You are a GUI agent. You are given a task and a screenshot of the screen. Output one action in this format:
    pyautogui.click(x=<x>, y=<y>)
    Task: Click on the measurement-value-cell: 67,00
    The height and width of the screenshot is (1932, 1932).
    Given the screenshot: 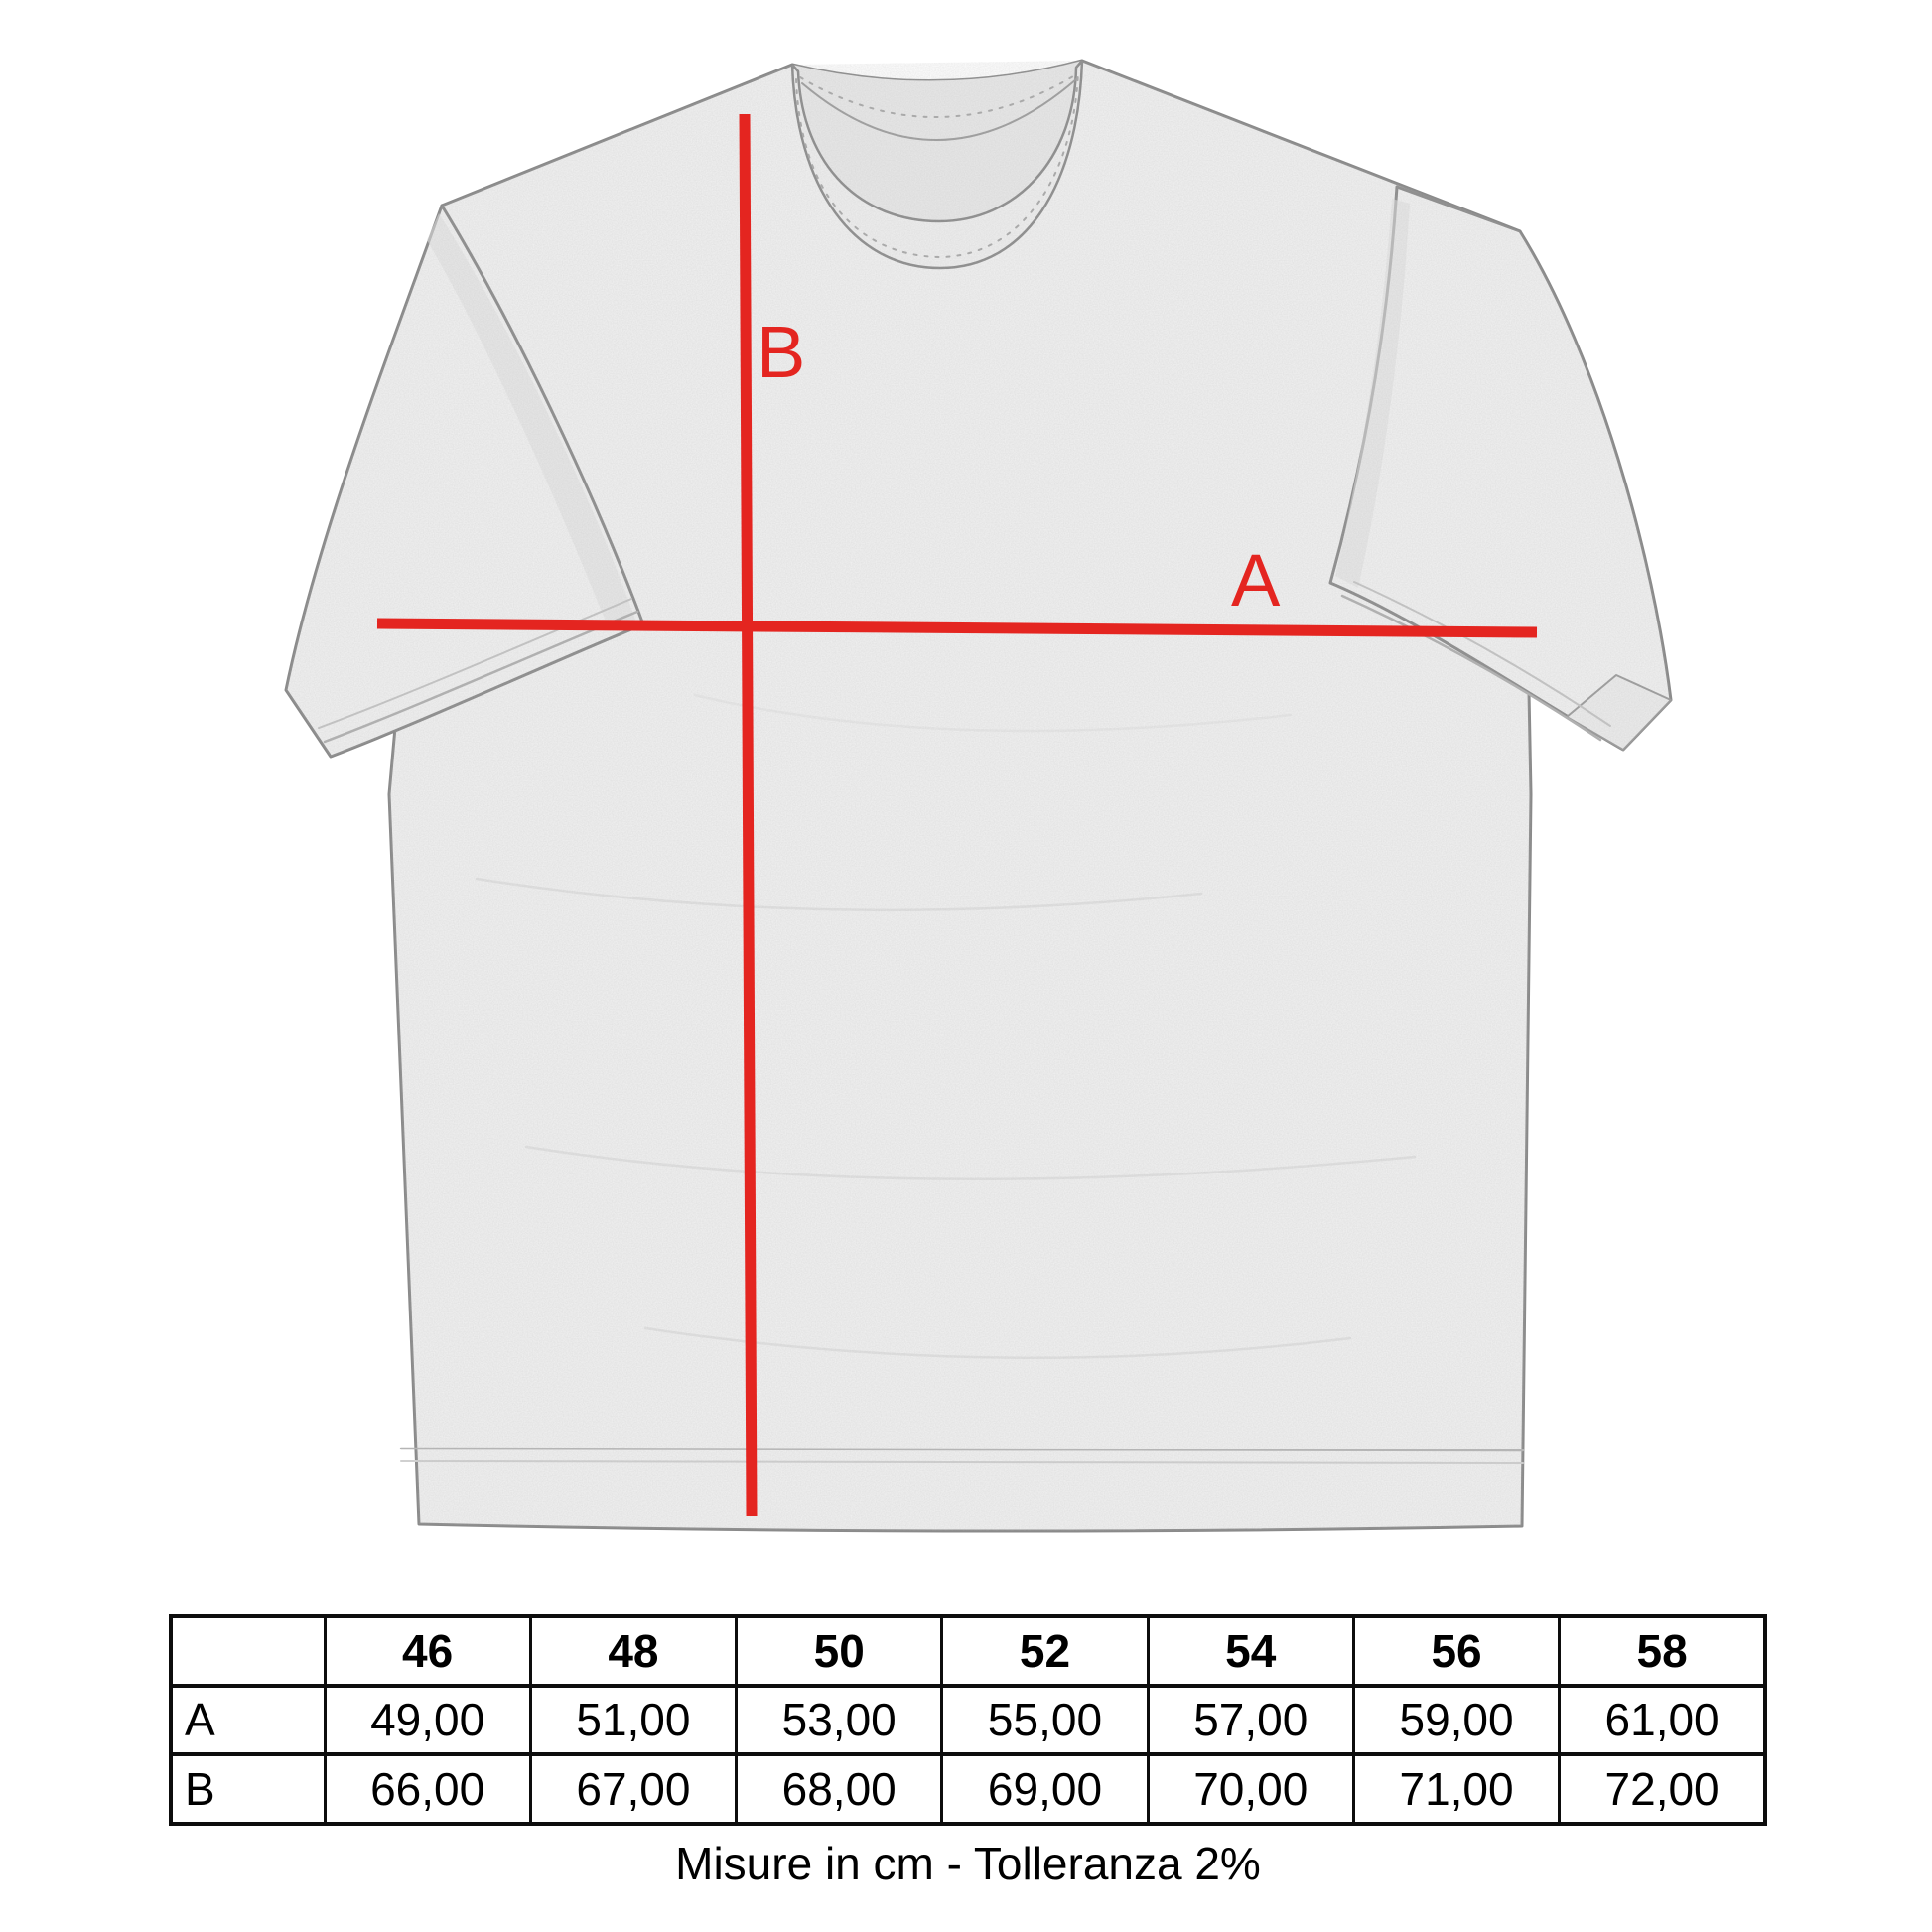 What is the action you would take?
    pyautogui.click(x=634, y=1789)
    